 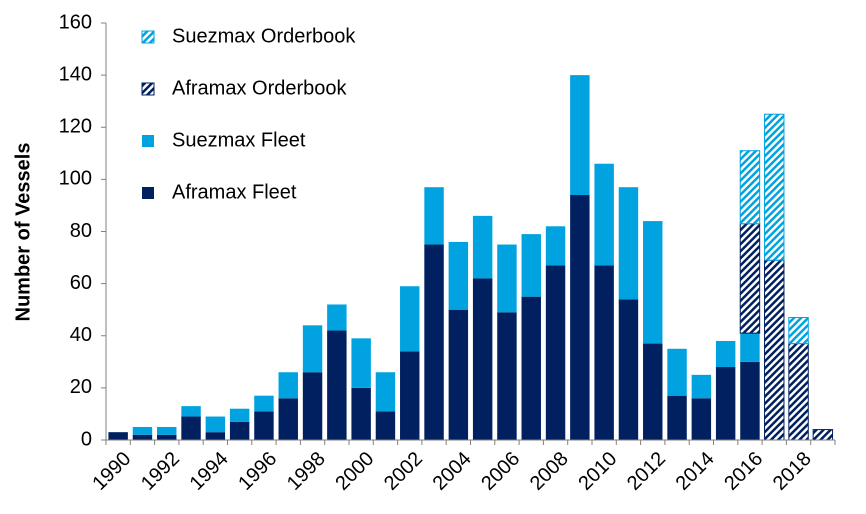 What do you see at coordinates (81, 387) in the screenshot?
I see `y-tick-label: 20` at bounding box center [81, 387].